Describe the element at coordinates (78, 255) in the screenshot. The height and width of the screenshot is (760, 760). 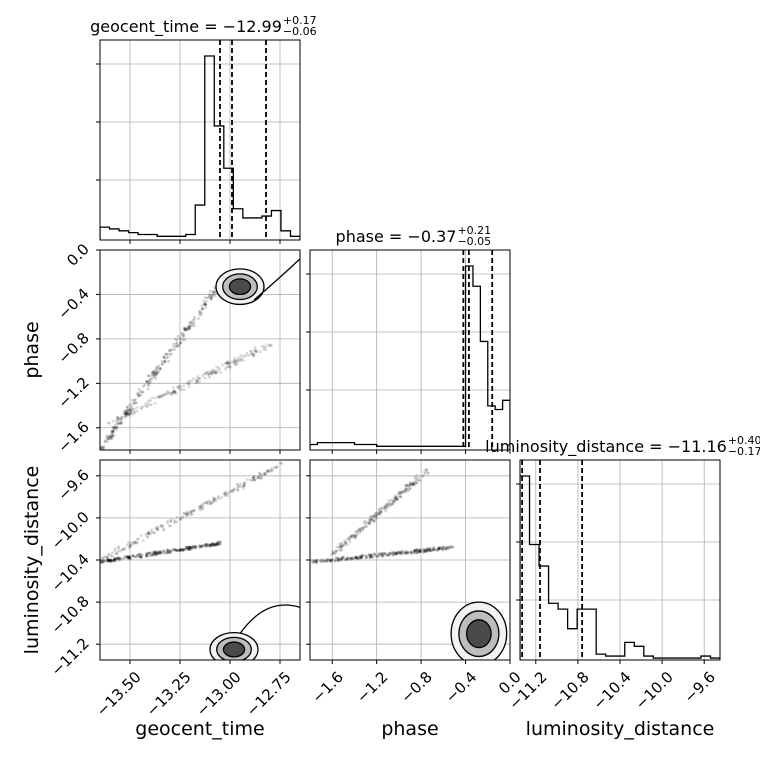
I see `y-tick-label: 0.0` at that location.